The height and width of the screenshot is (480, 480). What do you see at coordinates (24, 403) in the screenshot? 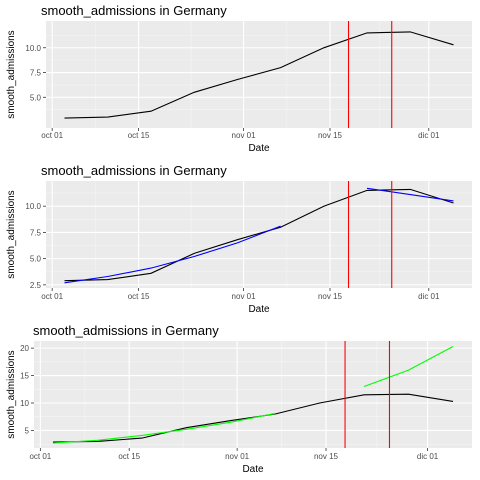
I see `y-tick-label: 10` at bounding box center [24, 403].